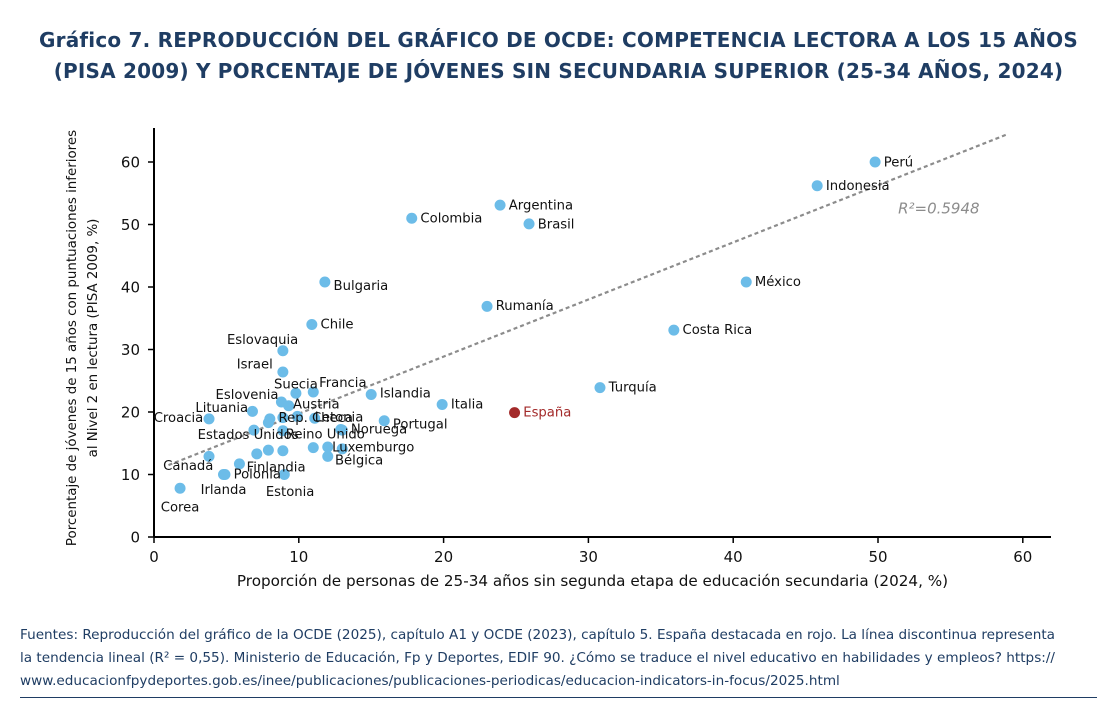 The height and width of the screenshot is (705, 1117). Describe the element at coordinates (487, 306) in the screenshot. I see `point-rumania` at that location.